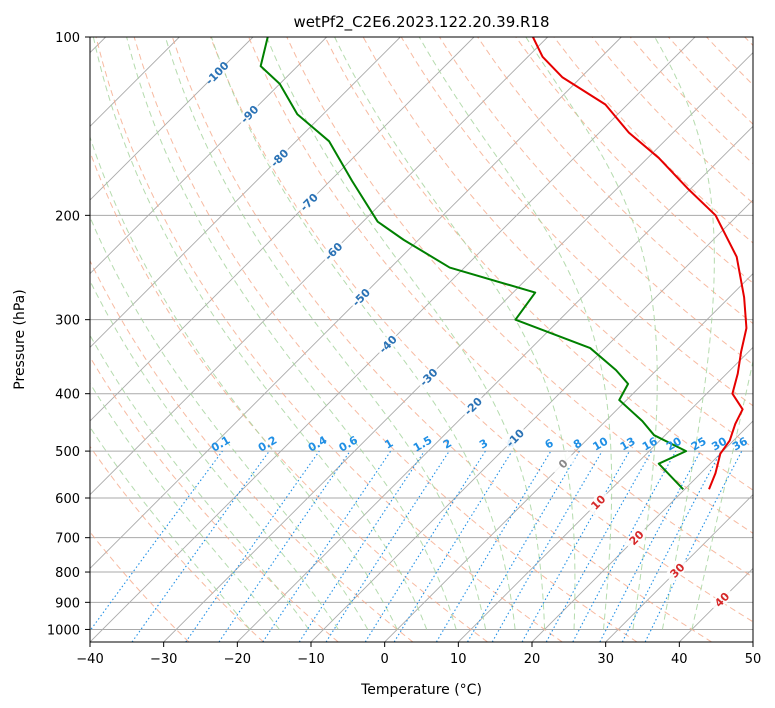  I want to click on y-tick-label: 400, so click(67, 395).